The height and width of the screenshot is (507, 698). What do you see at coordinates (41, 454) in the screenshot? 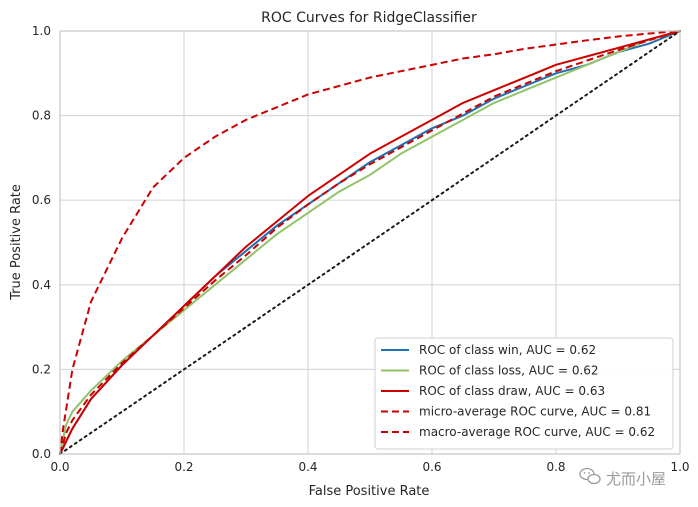
I see `y-tick-label: 0.0` at bounding box center [41, 454].